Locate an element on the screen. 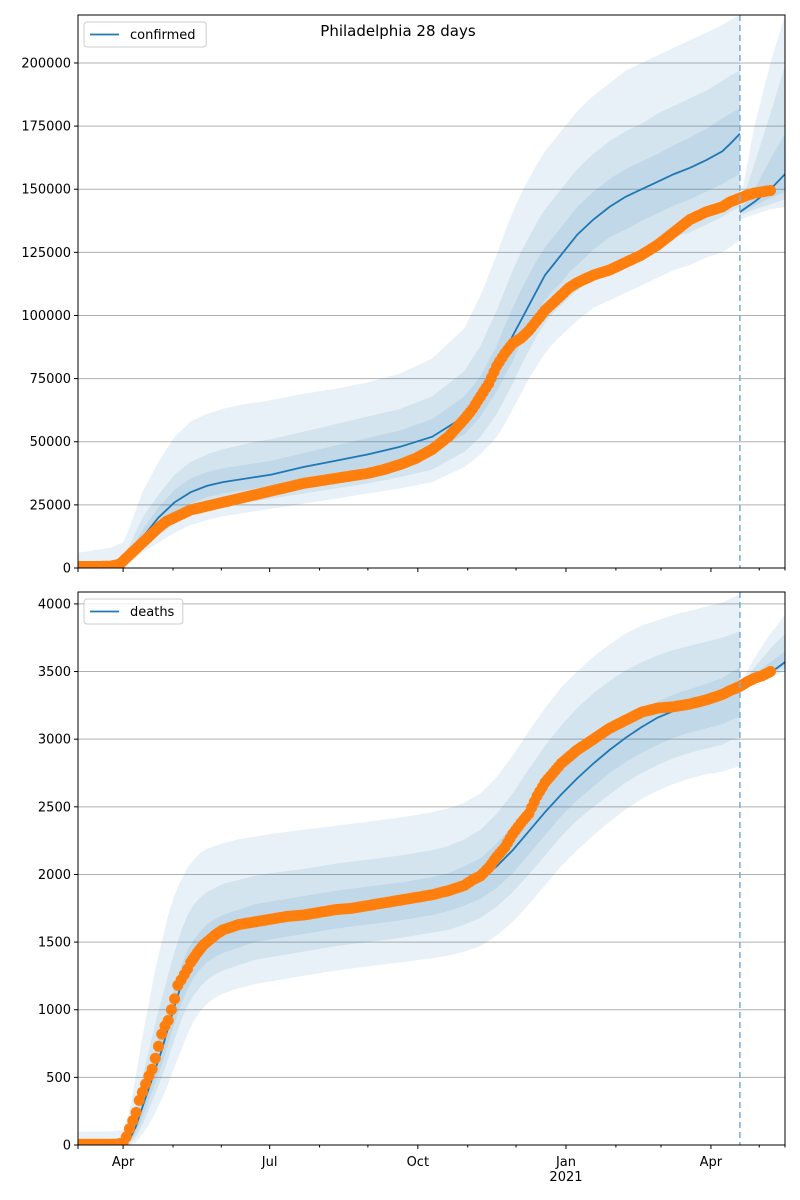  legend-label: deaths is located at coordinates (152, 612).